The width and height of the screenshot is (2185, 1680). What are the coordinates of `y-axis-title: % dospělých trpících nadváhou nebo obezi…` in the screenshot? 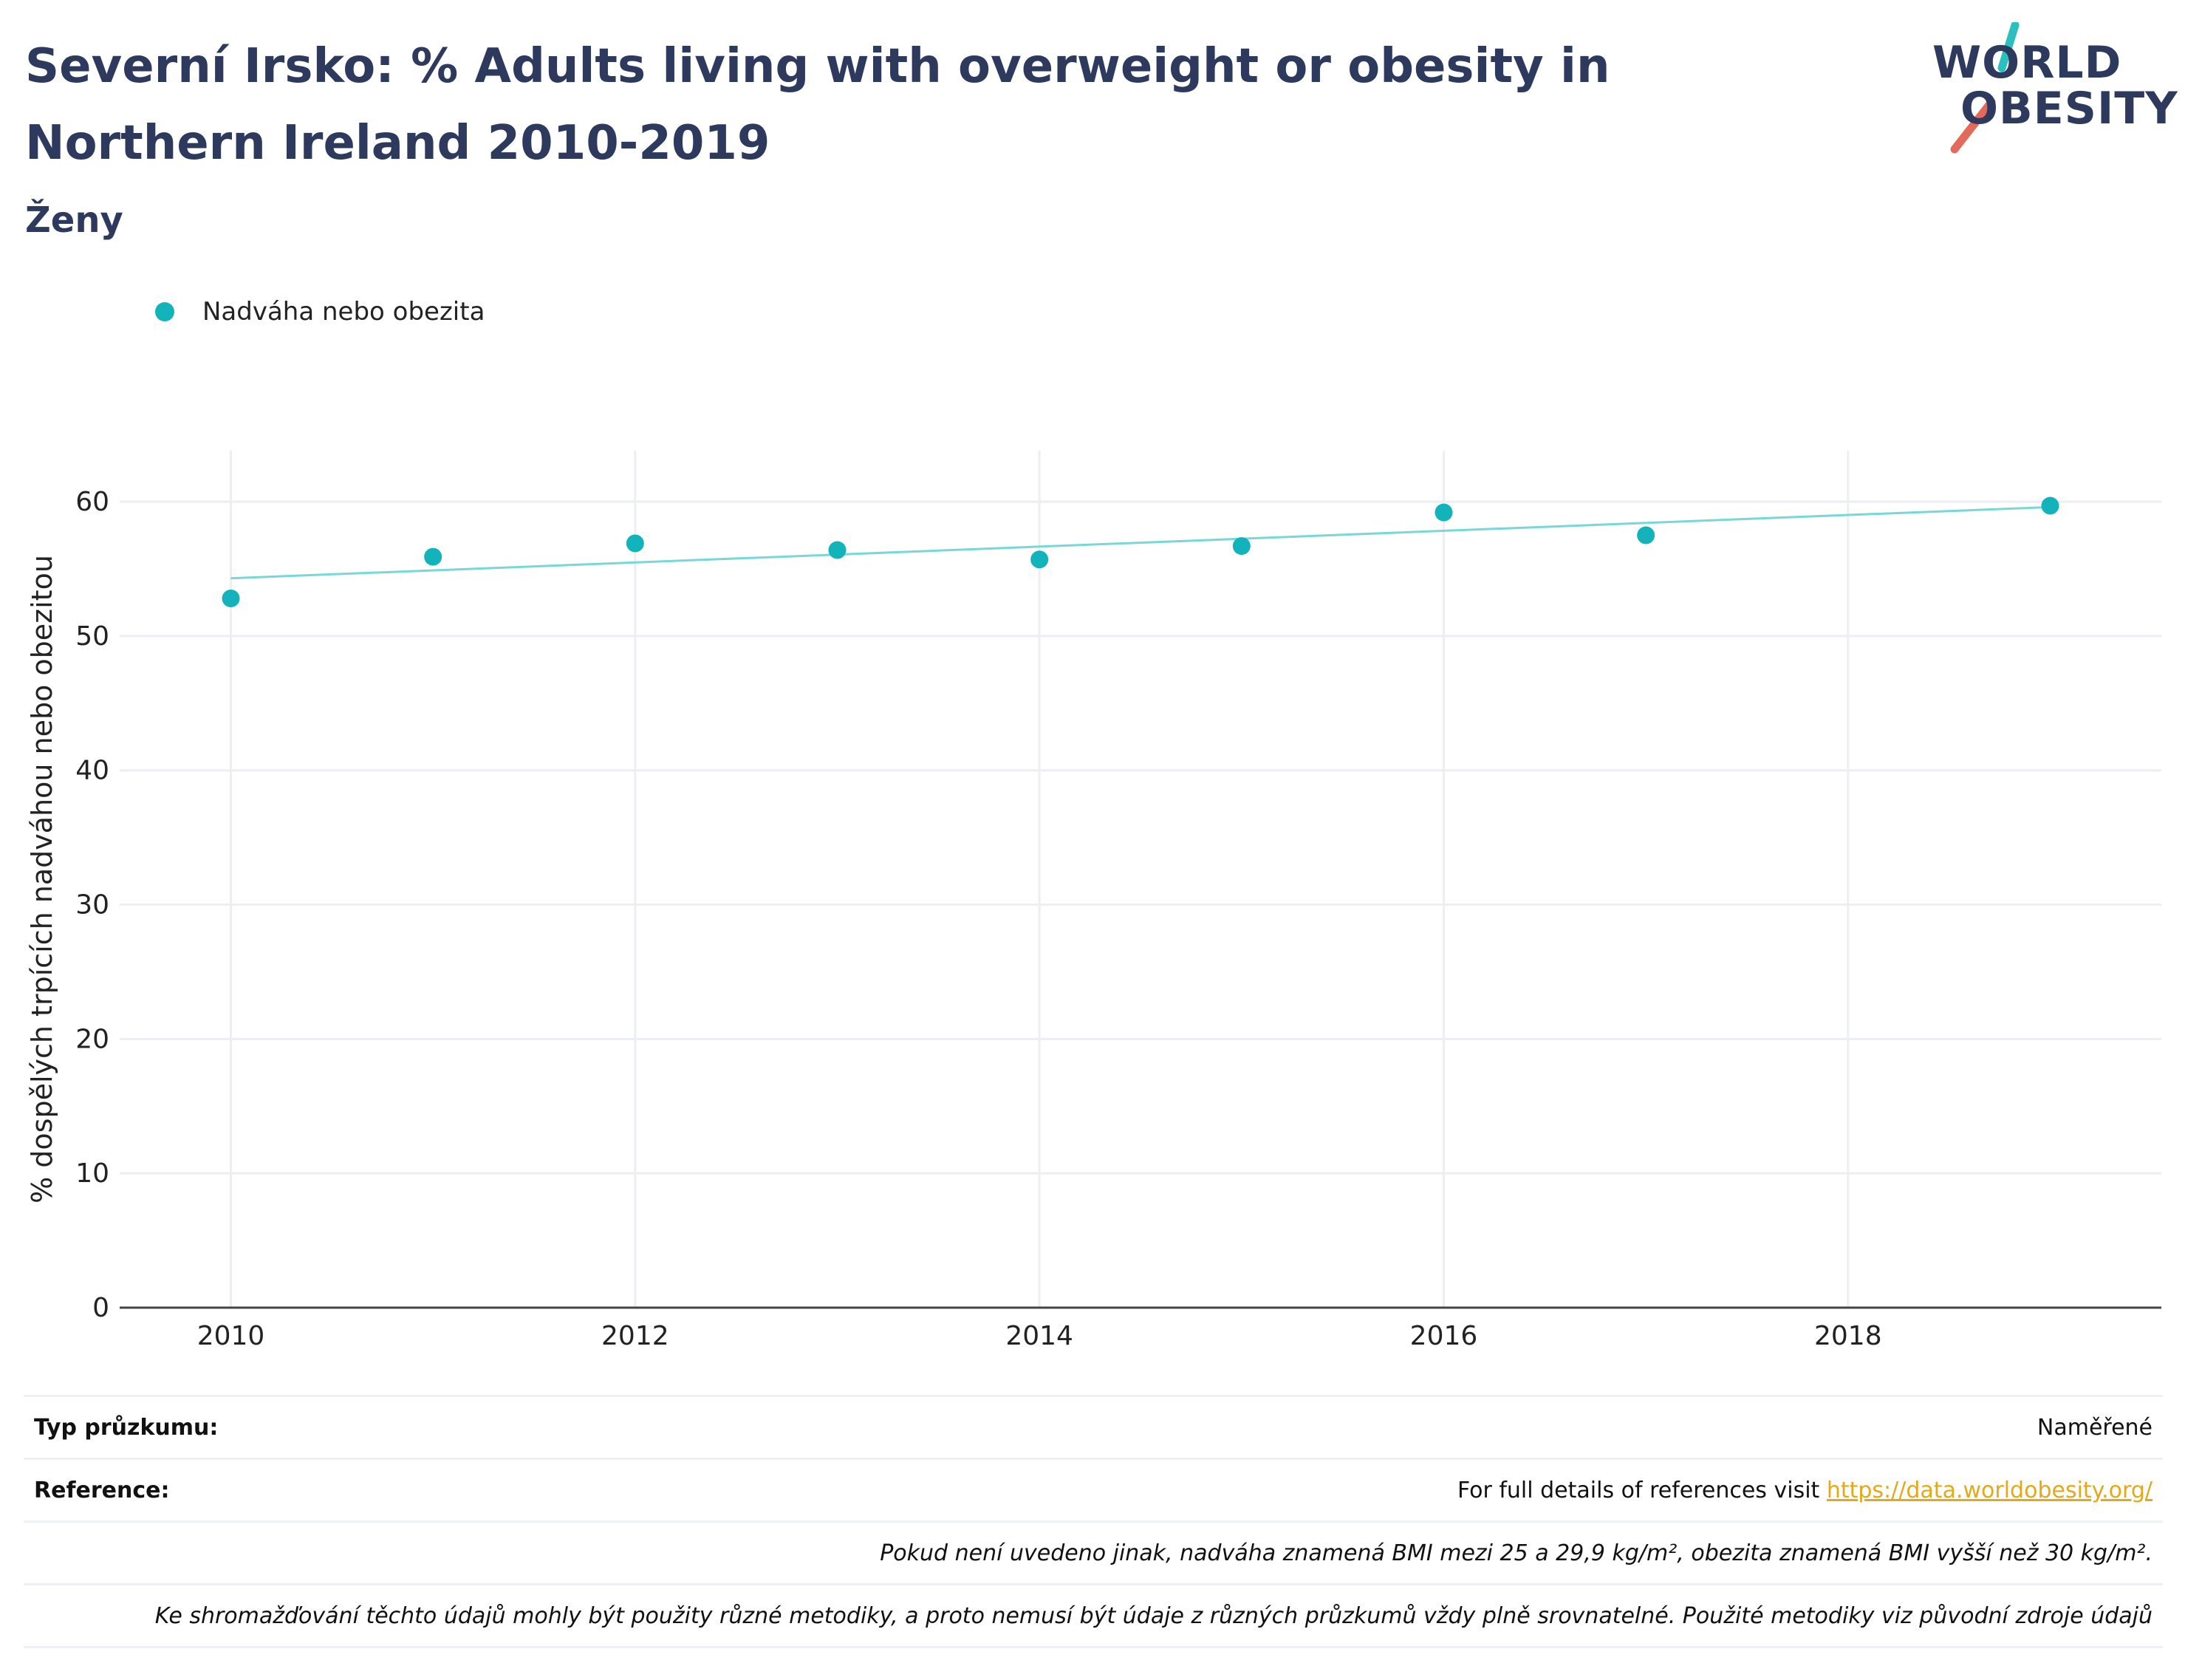 It's located at (42, 879).